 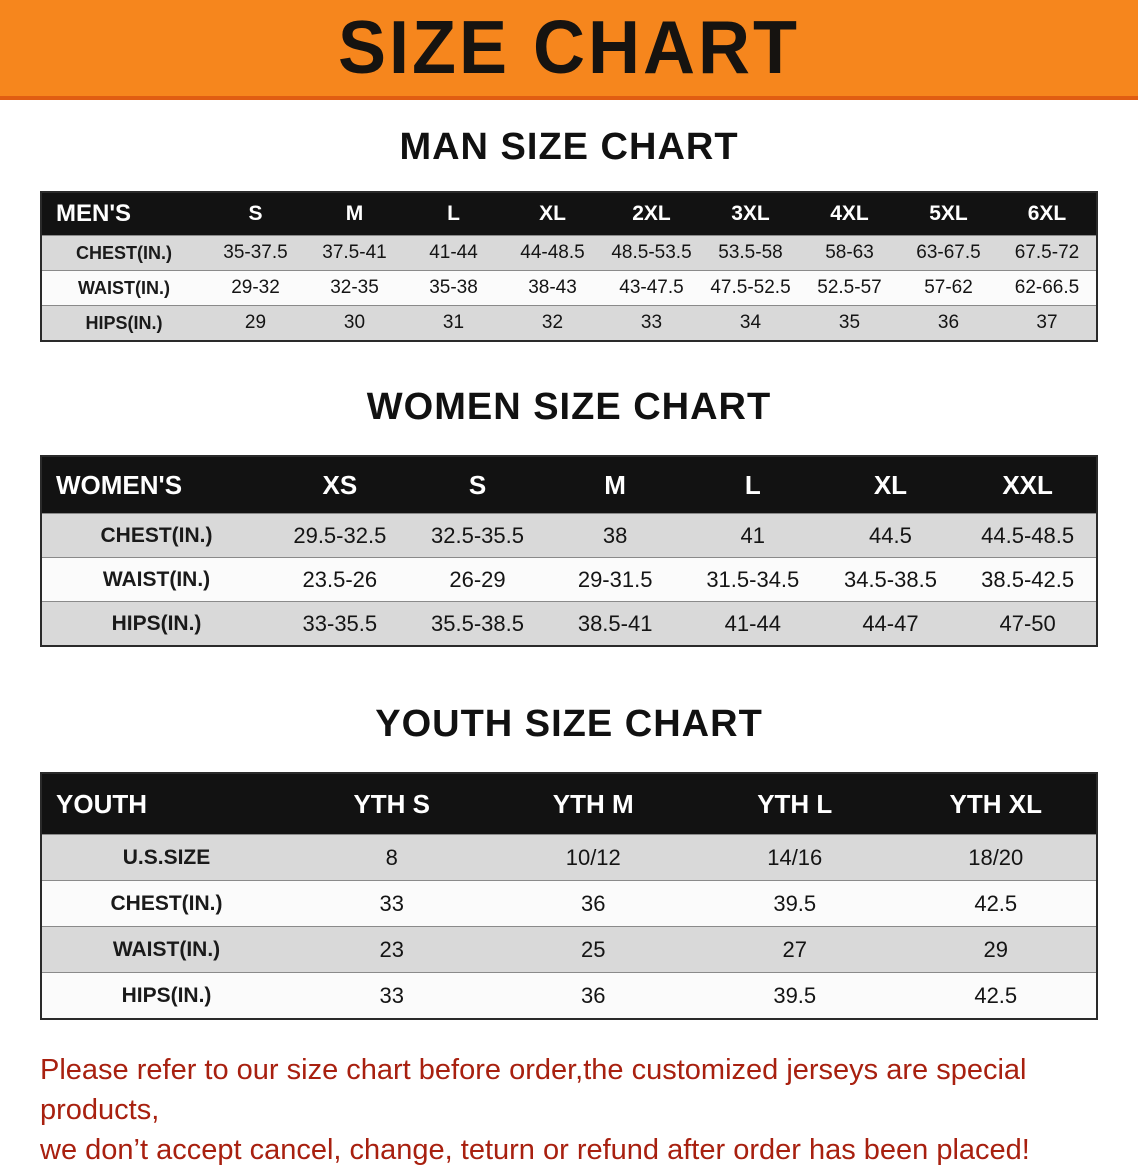 What do you see at coordinates (750, 214) in the screenshot?
I see `size-column-header: 3XL` at bounding box center [750, 214].